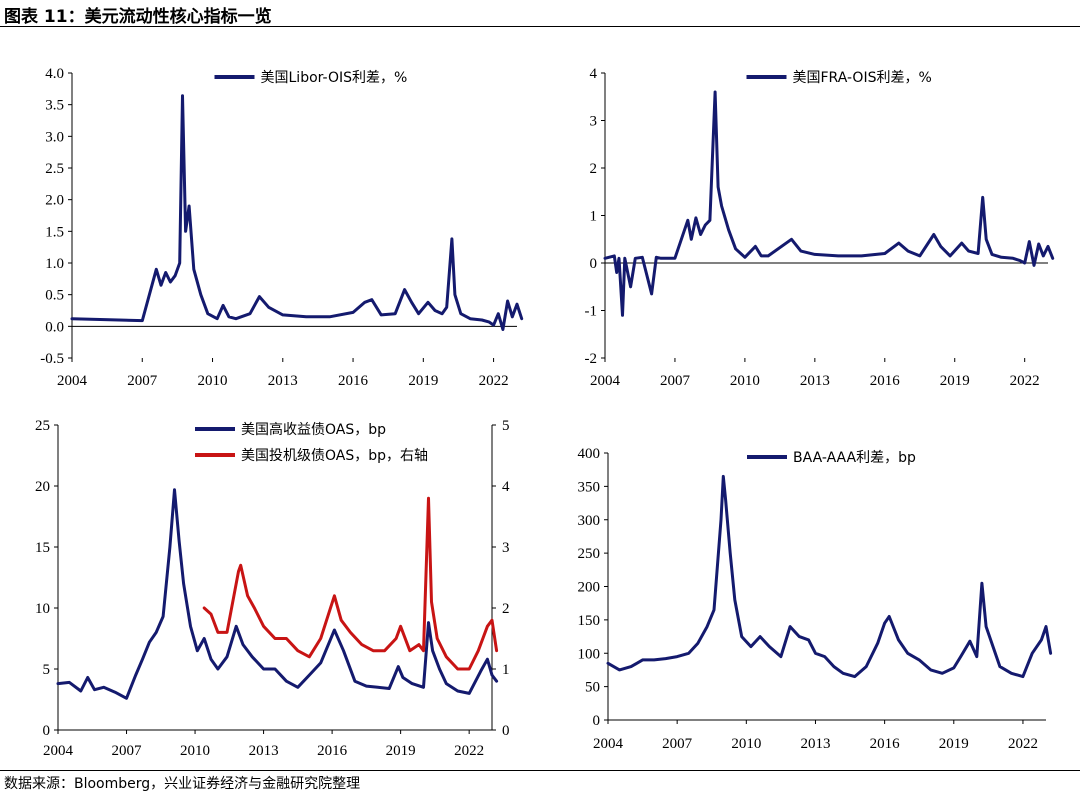  Describe the element at coordinates (506, 670) in the screenshot. I see `y2-tick-label: 1` at that location.